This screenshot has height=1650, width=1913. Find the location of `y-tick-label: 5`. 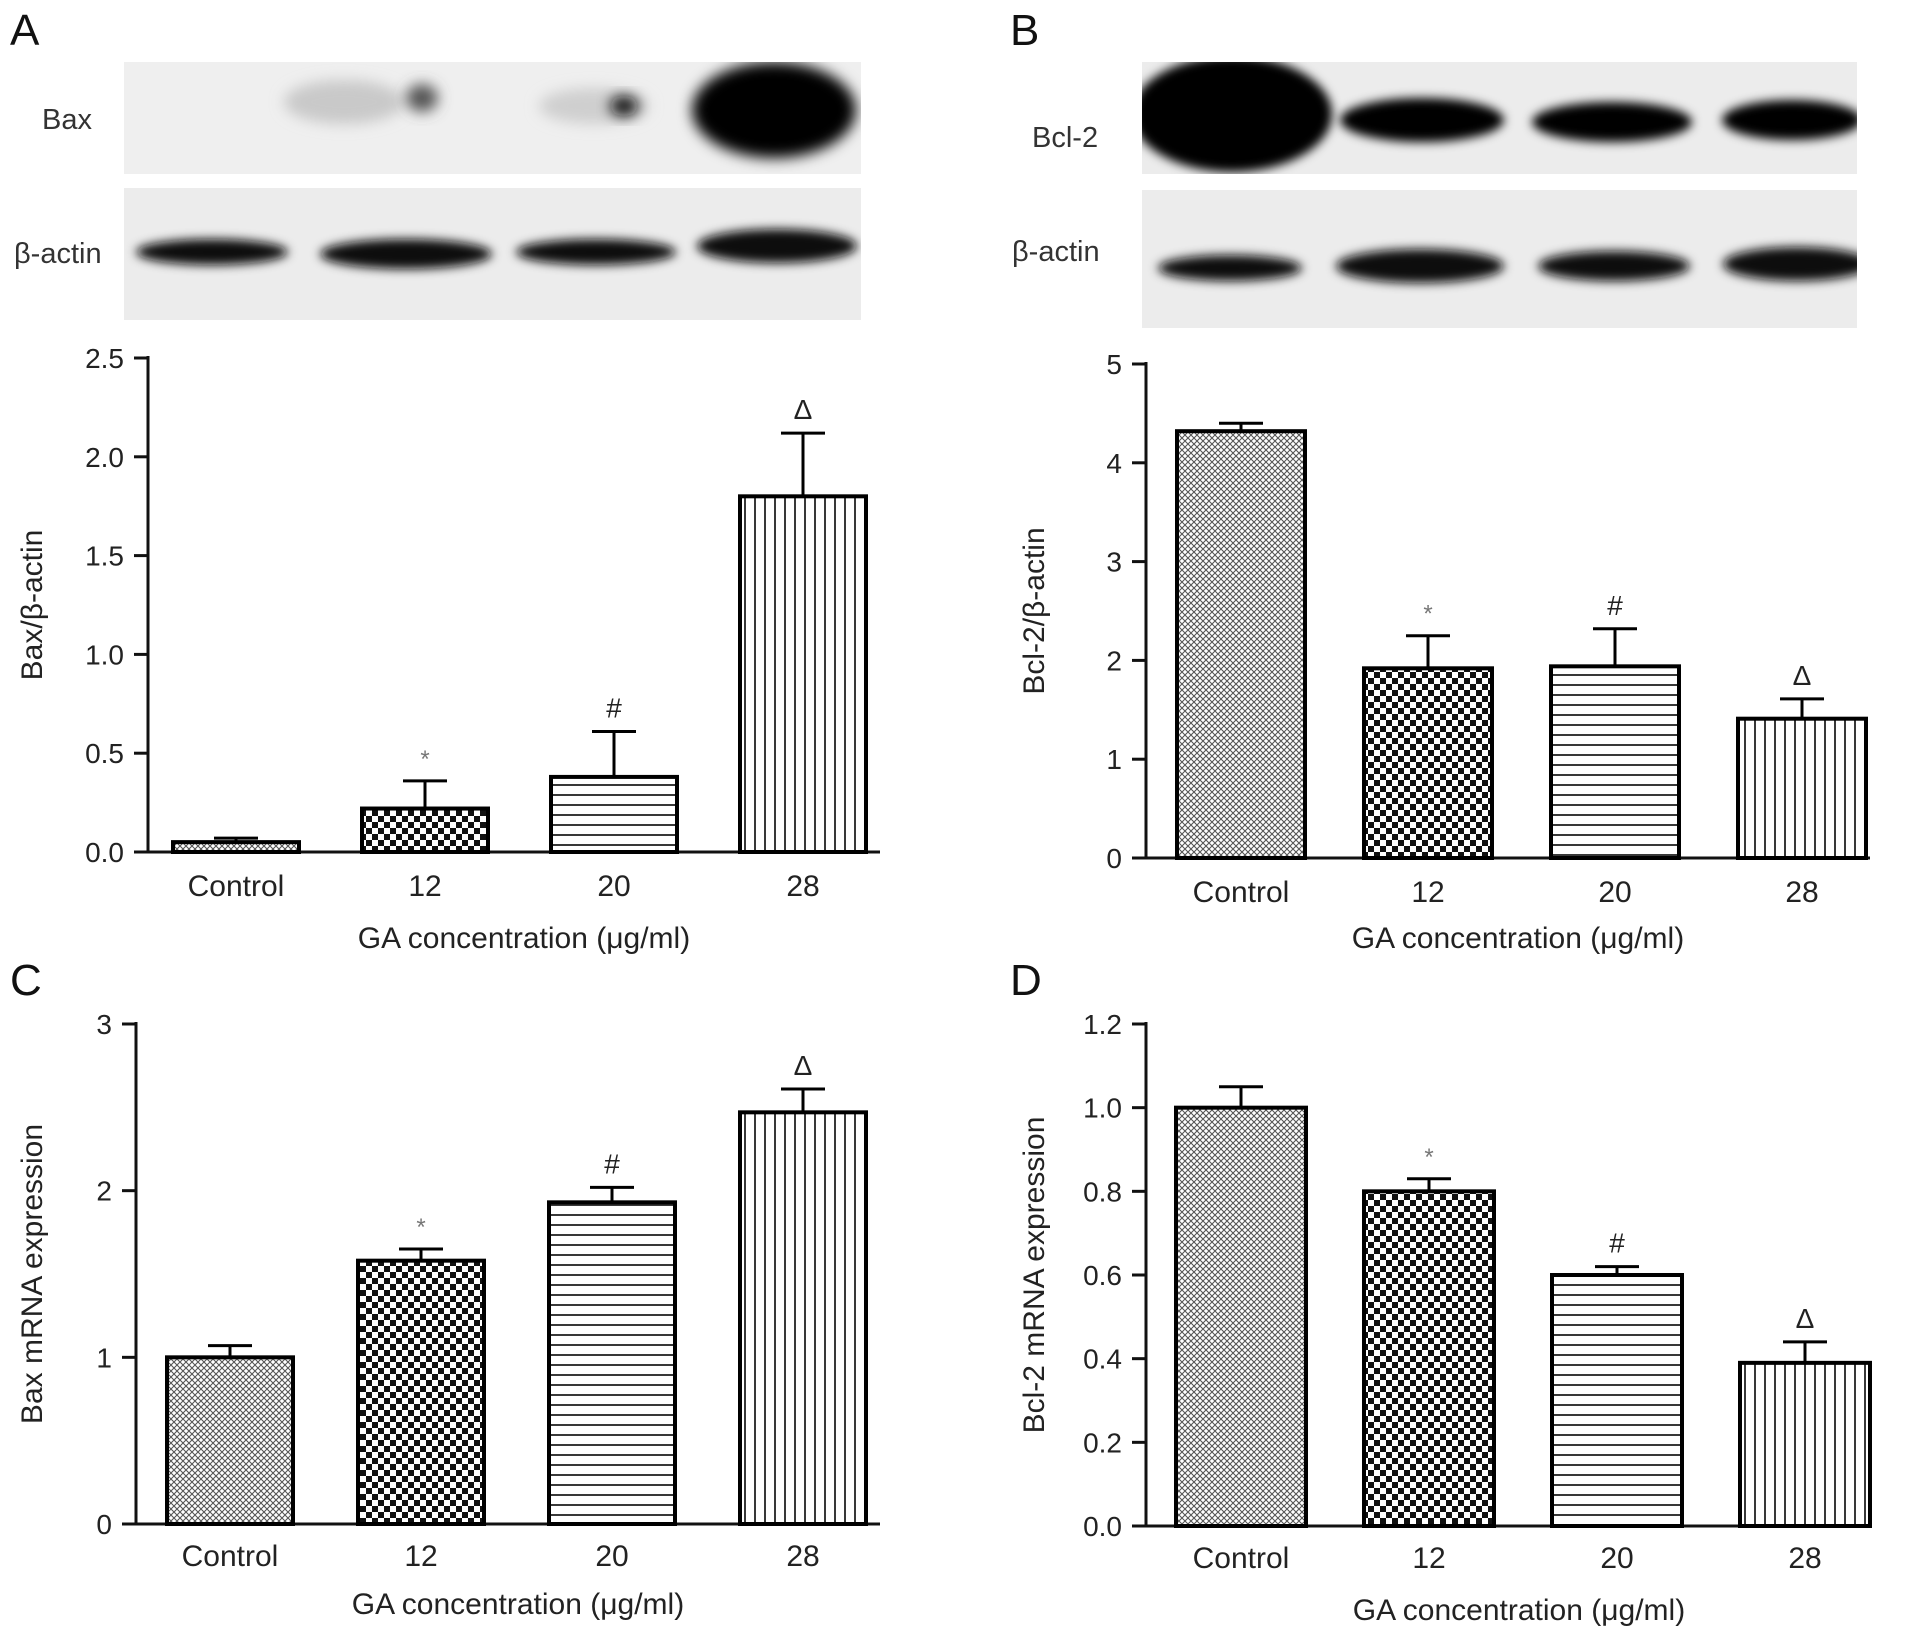

y-tick-label: 5 is located at coordinates (1114, 364).